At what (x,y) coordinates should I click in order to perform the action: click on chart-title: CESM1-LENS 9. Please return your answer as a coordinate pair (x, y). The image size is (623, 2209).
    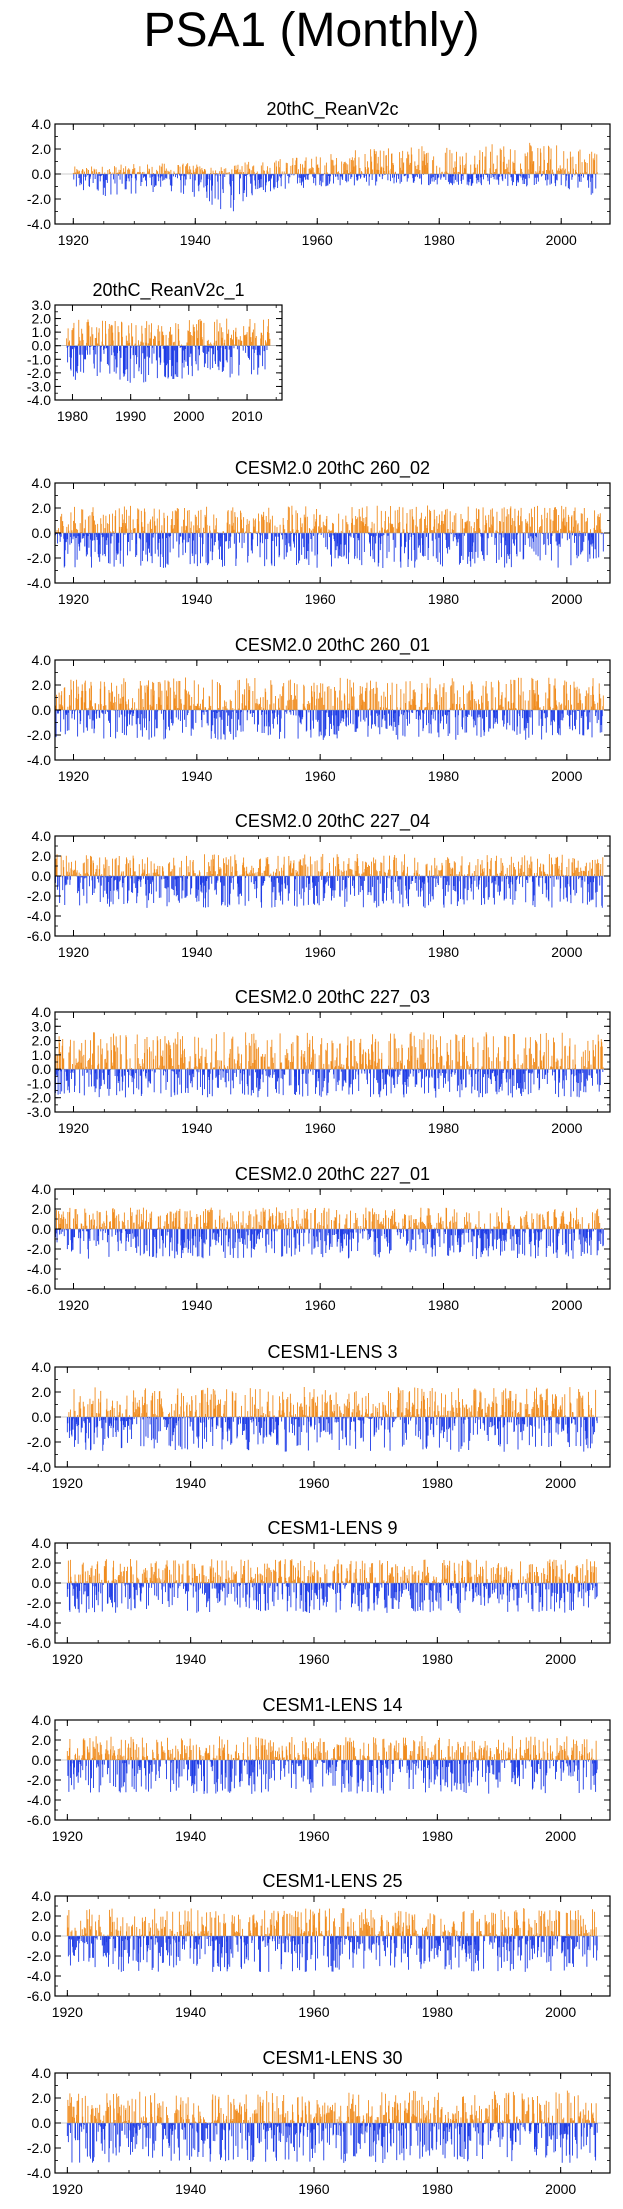
    Looking at the image, I should click on (332, 1528).